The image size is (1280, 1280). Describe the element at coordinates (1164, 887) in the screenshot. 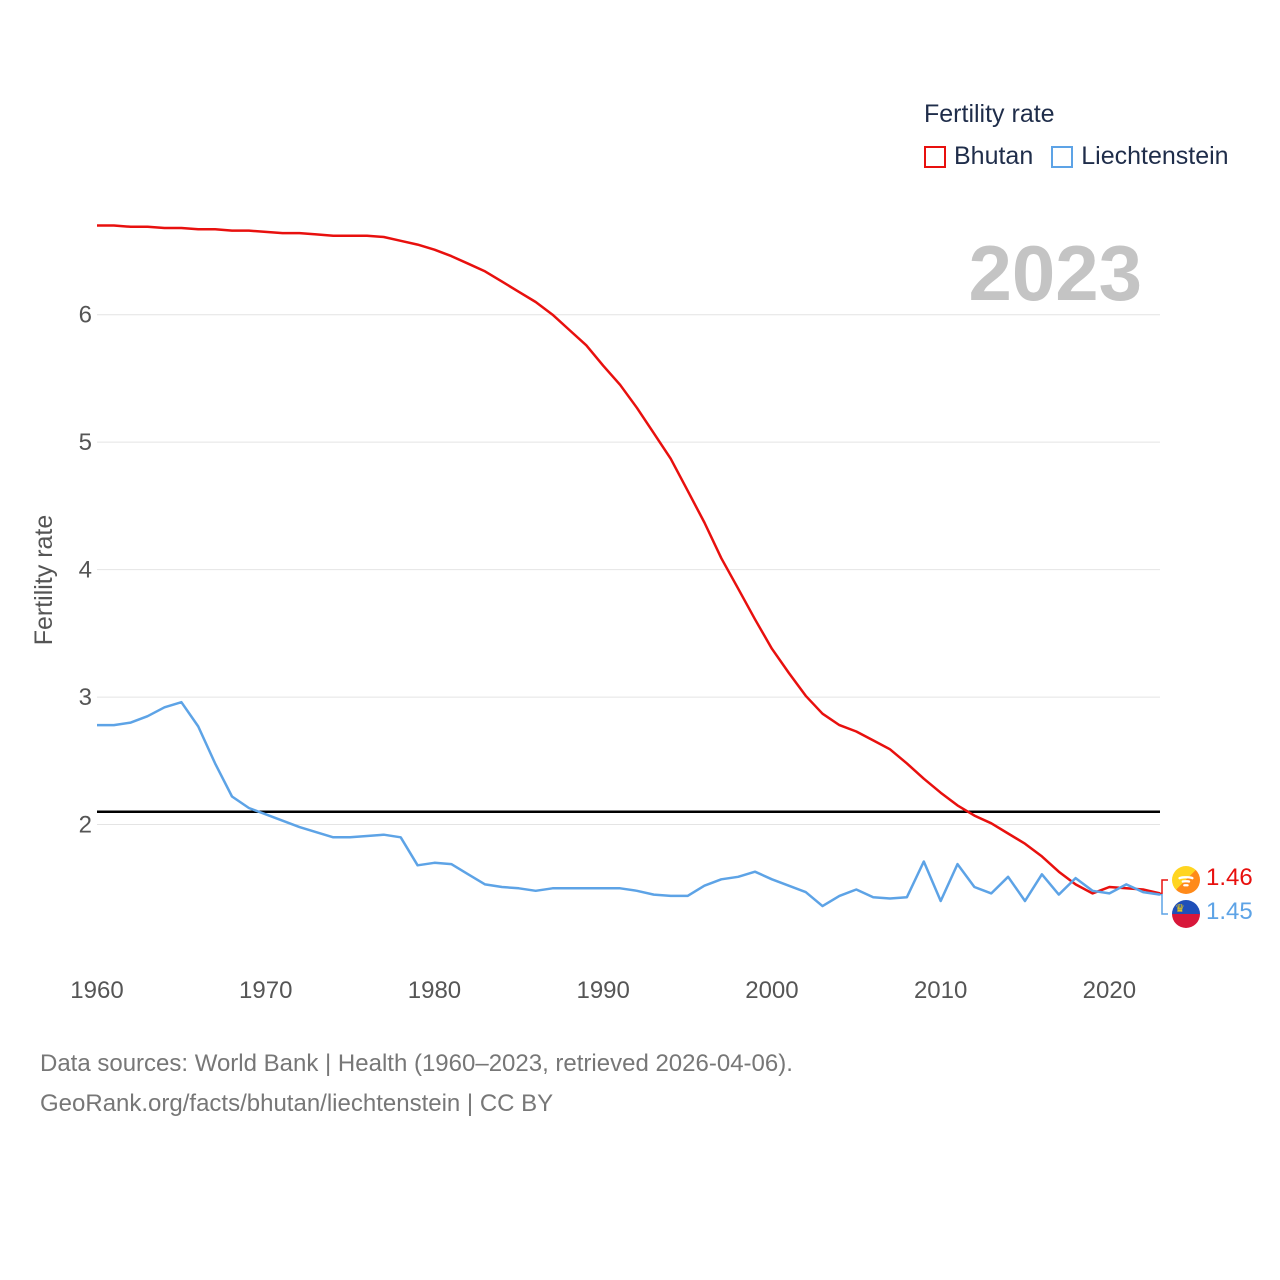

I see `connector-bhutan` at that location.